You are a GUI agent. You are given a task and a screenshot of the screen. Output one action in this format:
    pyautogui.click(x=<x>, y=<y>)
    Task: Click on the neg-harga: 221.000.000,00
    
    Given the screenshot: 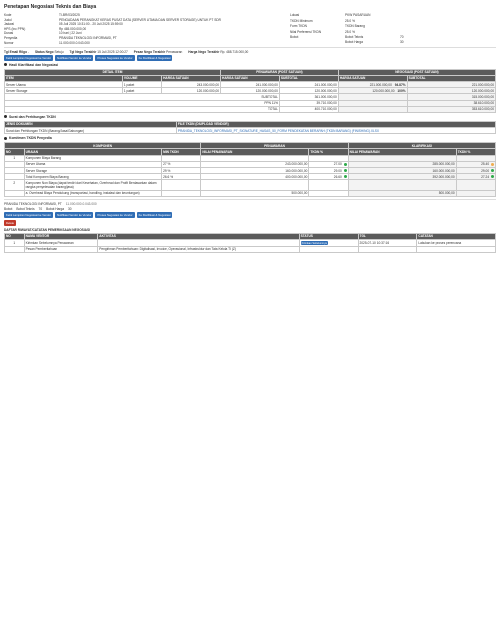 What is the action you would take?
    pyautogui.click(x=380, y=84)
    